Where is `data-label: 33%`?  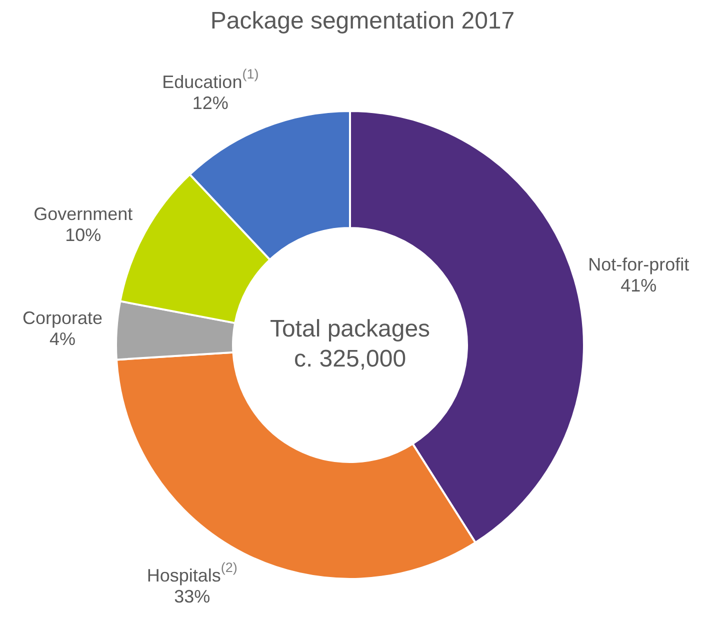 data-label: 33% is located at coordinates (192, 596).